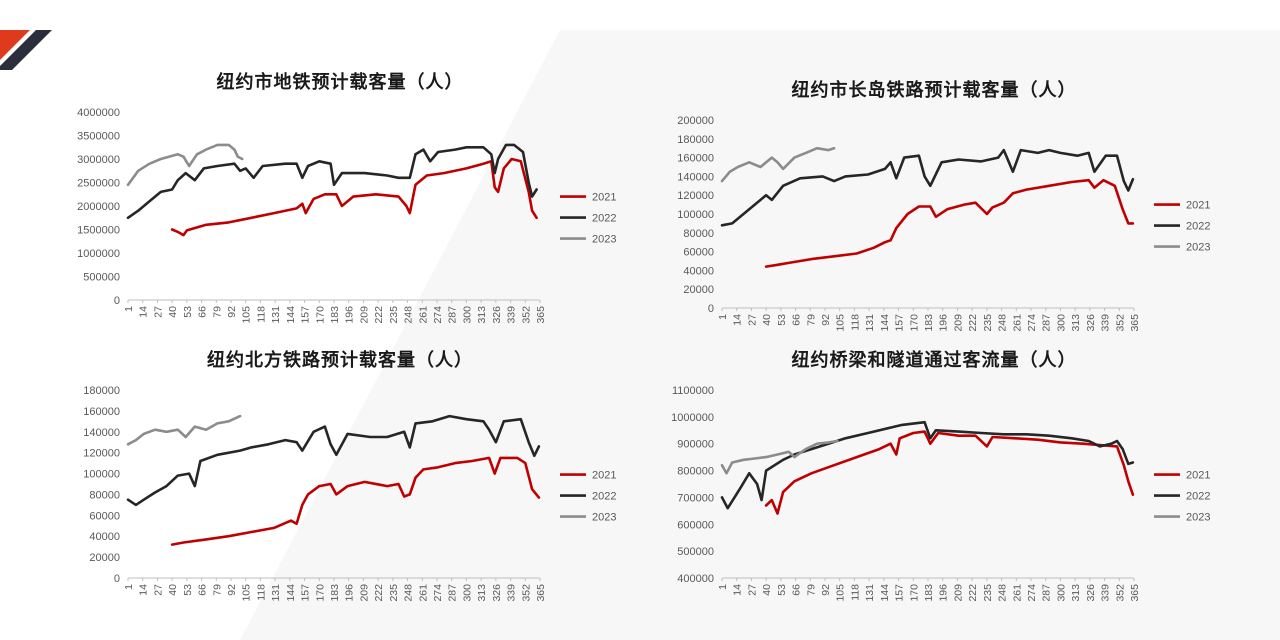 The width and height of the screenshot is (1280, 640). Describe the element at coordinates (695, 525) in the screenshot. I see `y-tick-label: 600000` at that location.